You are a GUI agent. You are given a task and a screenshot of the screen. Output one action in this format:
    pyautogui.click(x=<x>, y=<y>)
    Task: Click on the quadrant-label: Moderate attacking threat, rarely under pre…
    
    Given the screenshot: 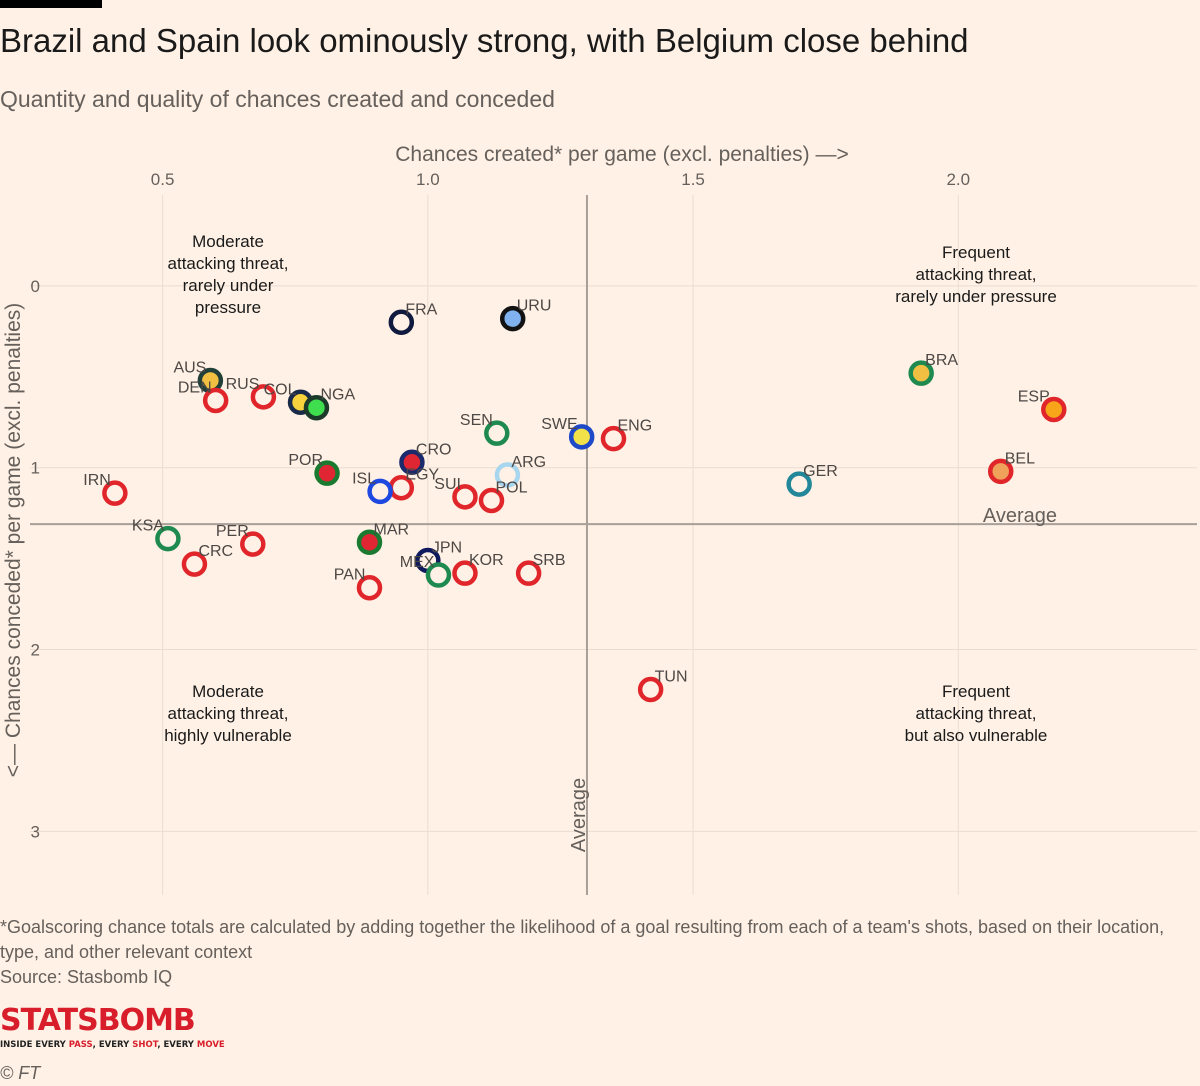 What is the action you would take?
    pyautogui.click(x=228, y=274)
    